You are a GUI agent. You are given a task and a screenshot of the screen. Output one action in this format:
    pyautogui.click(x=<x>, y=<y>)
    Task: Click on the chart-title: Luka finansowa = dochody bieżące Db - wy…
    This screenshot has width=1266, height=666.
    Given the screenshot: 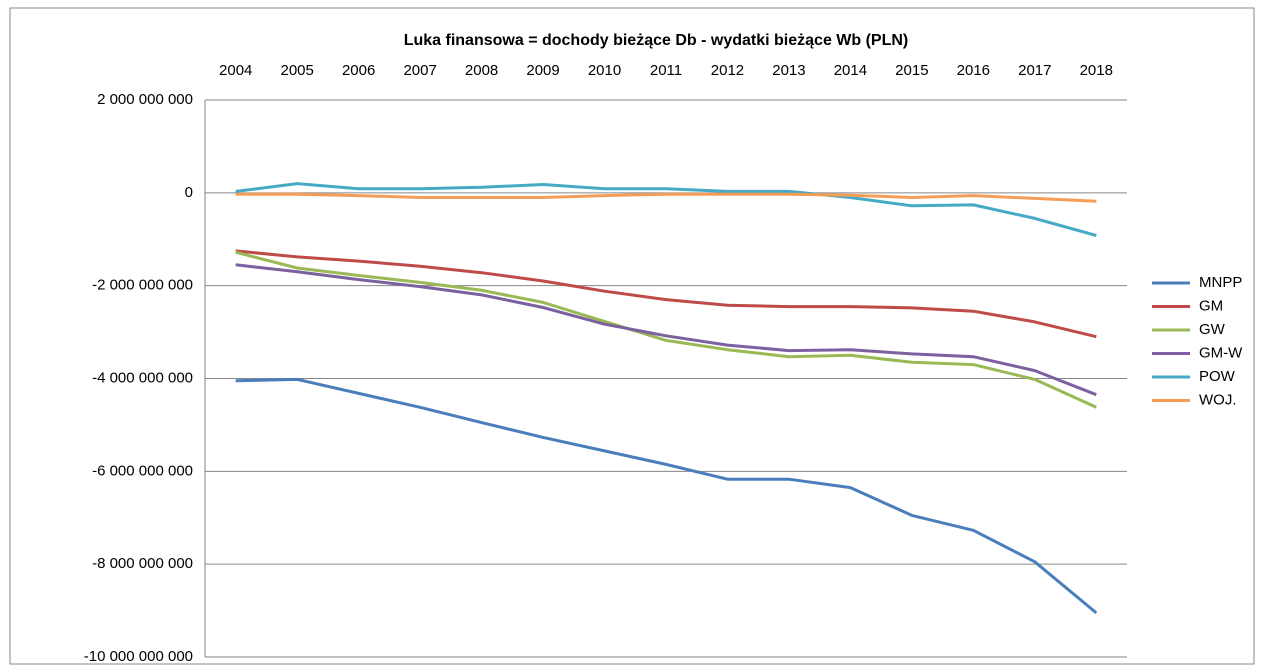 What is the action you would take?
    pyautogui.click(x=656, y=40)
    